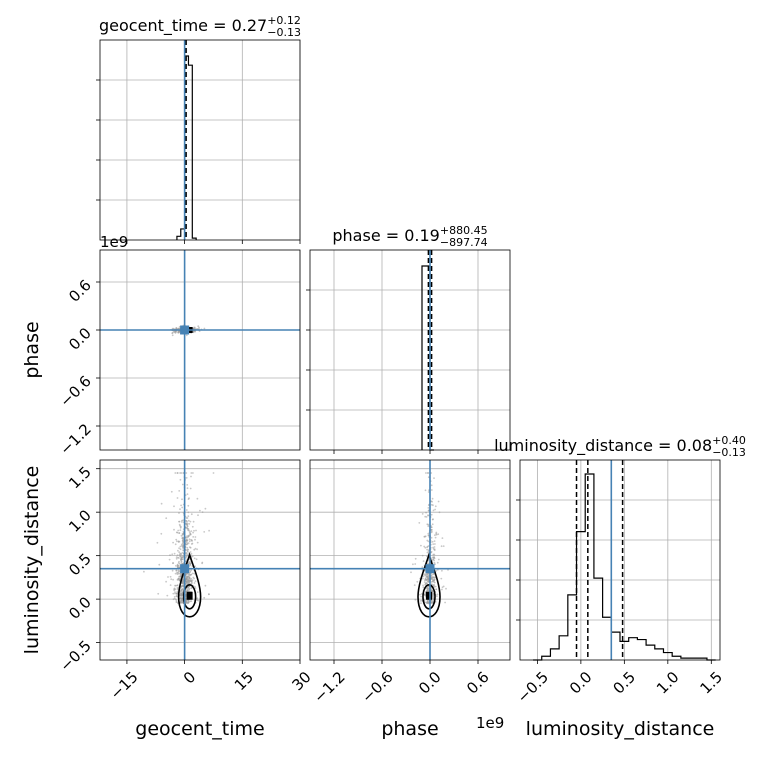  I want to click on y-tick-label-phase: 0.6, so click(80, 291).